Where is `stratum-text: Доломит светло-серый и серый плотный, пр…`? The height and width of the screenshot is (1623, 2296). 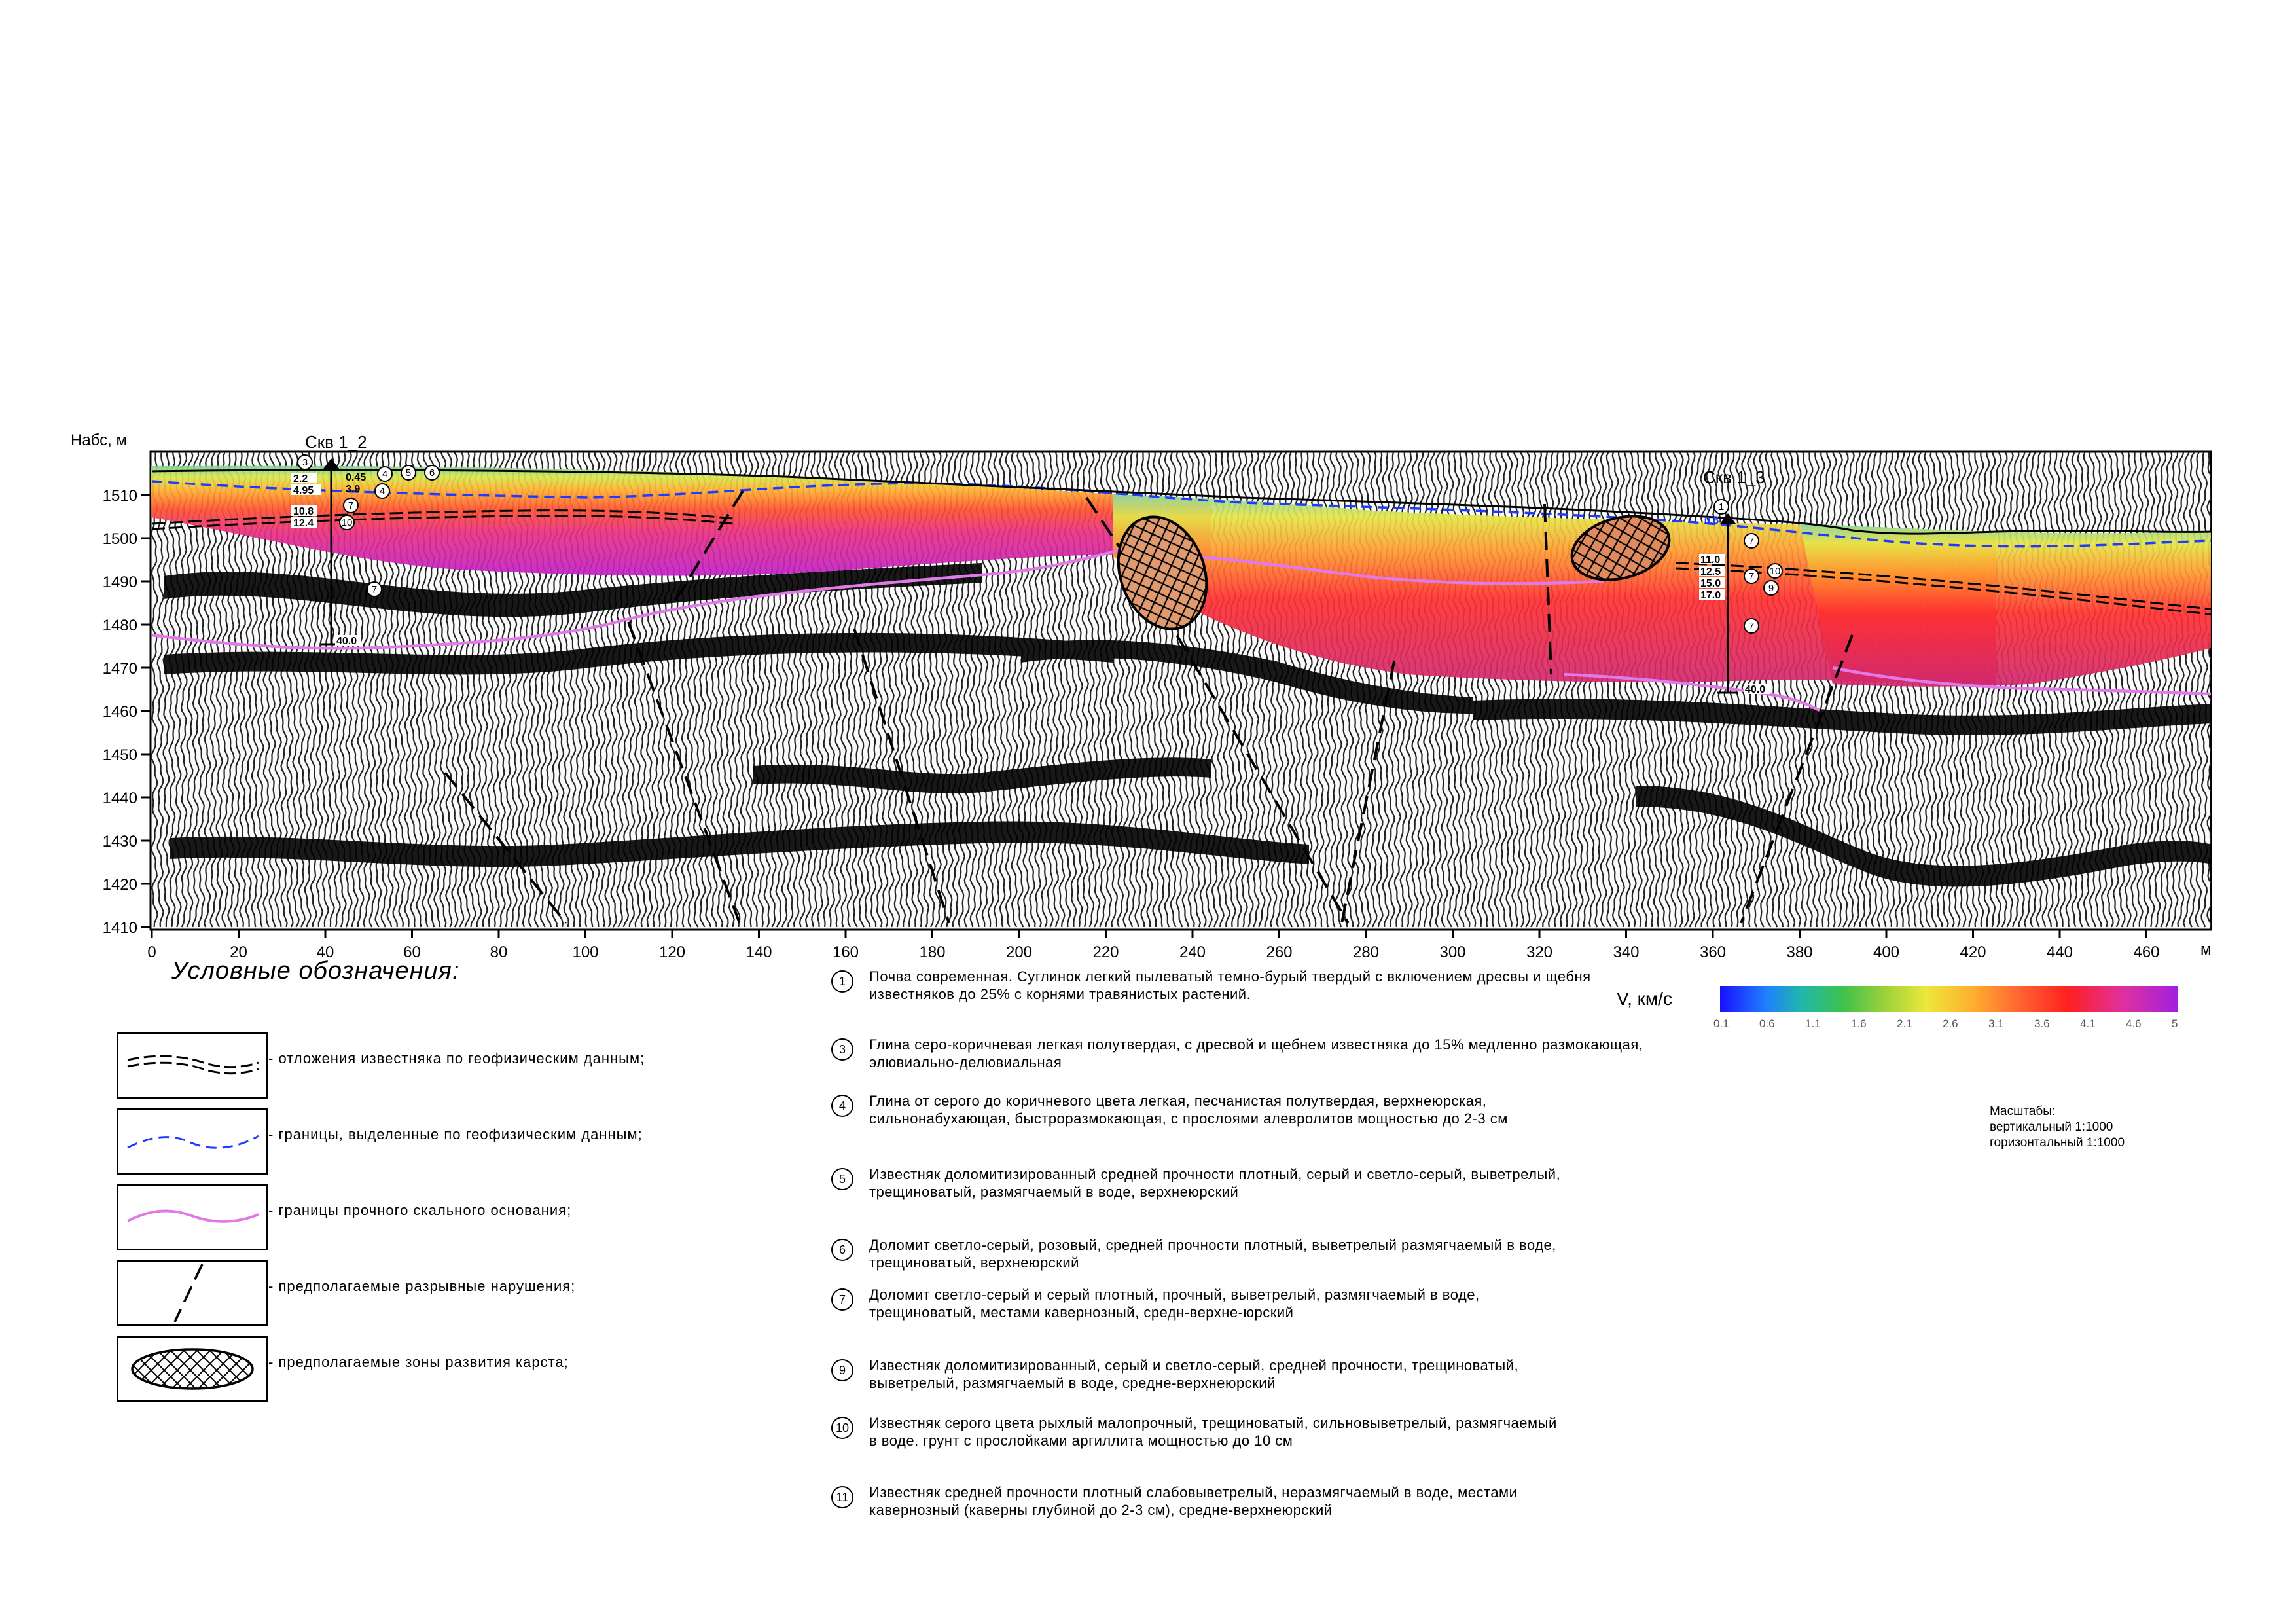
stratum-text: Доломит светло-серый и серый плотный, пр… is located at coordinates (1174, 1303).